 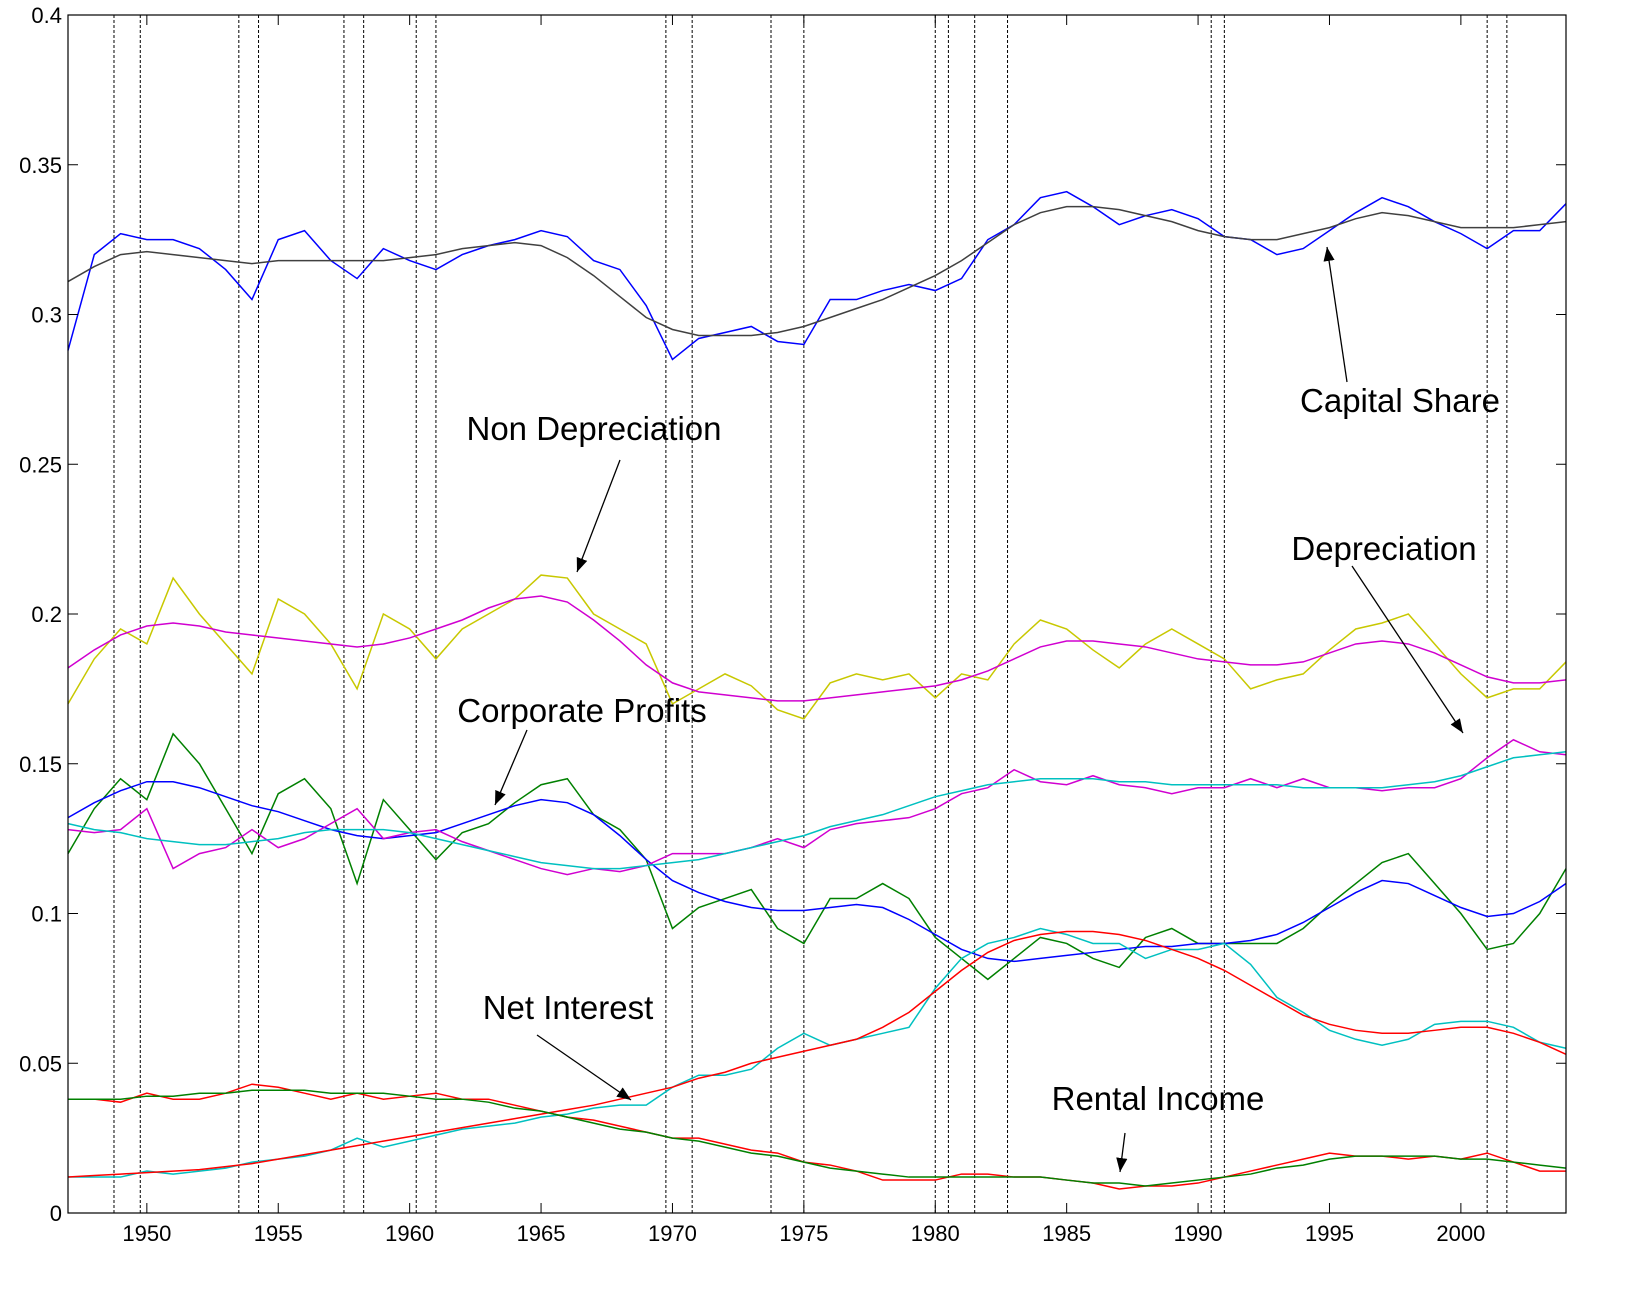 I want to click on x-tick-label: 1960, so click(x=409, y=1233).